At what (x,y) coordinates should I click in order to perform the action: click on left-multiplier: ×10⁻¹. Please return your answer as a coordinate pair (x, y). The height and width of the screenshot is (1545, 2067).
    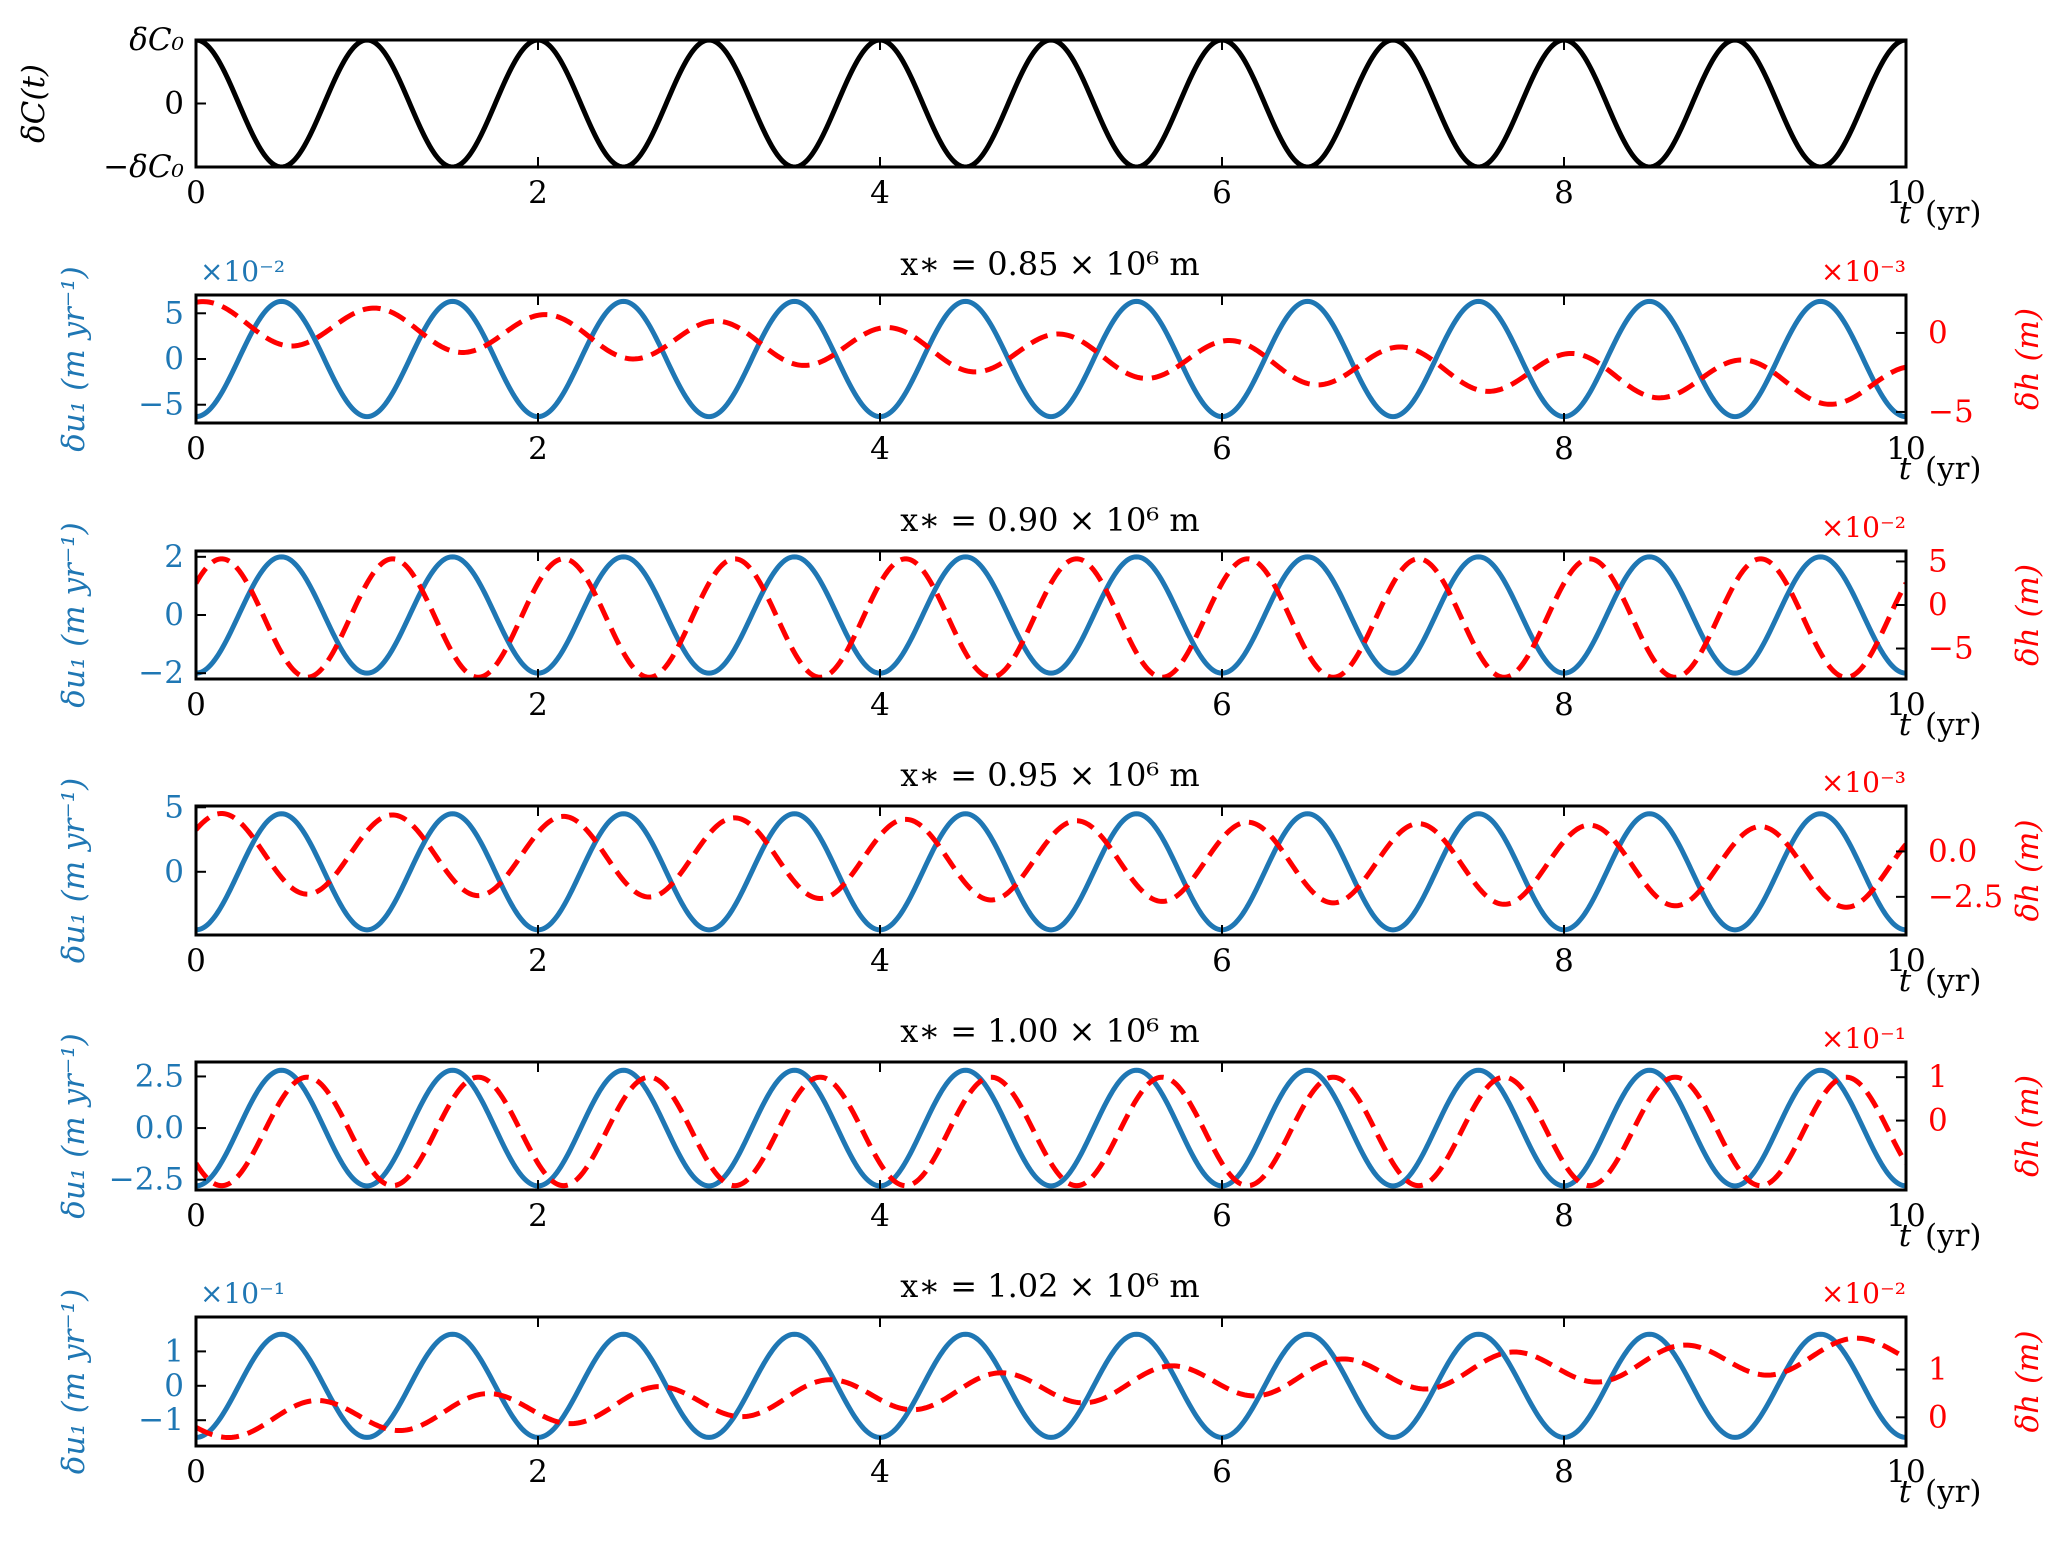
    Looking at the image, I should click on (242, 1293).